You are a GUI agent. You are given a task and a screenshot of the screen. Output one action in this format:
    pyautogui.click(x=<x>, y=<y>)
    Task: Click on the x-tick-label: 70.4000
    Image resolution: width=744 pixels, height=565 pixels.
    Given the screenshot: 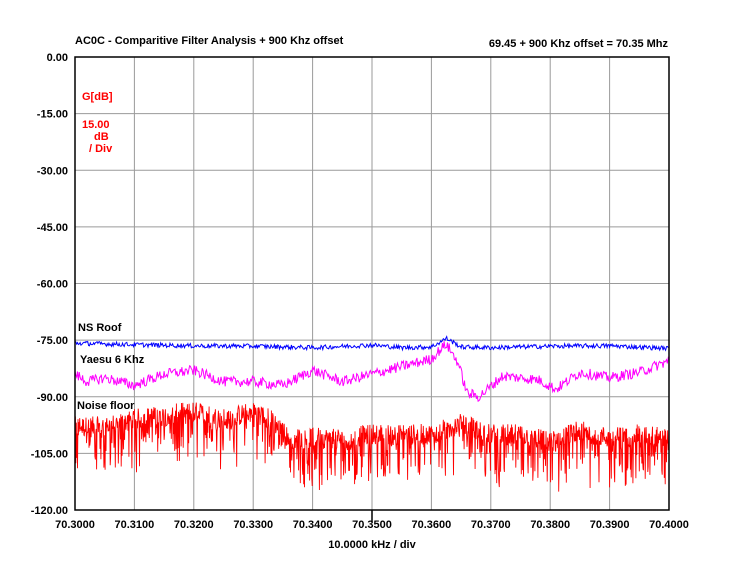 What is the action you would take?
    pyautogui.click(x=669, y=525)
    